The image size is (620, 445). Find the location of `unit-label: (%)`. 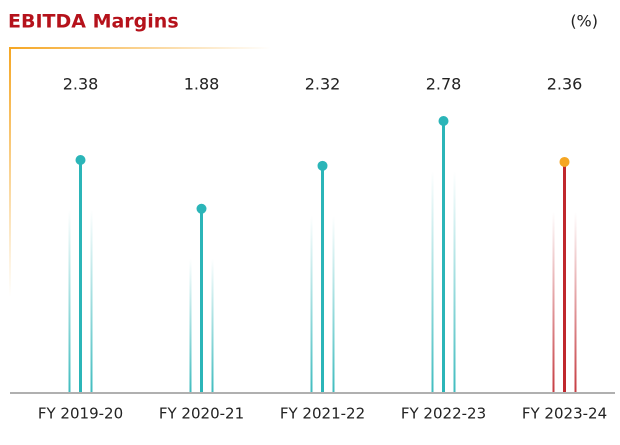

unit-label: (%) is located at coordinates (584, 21).